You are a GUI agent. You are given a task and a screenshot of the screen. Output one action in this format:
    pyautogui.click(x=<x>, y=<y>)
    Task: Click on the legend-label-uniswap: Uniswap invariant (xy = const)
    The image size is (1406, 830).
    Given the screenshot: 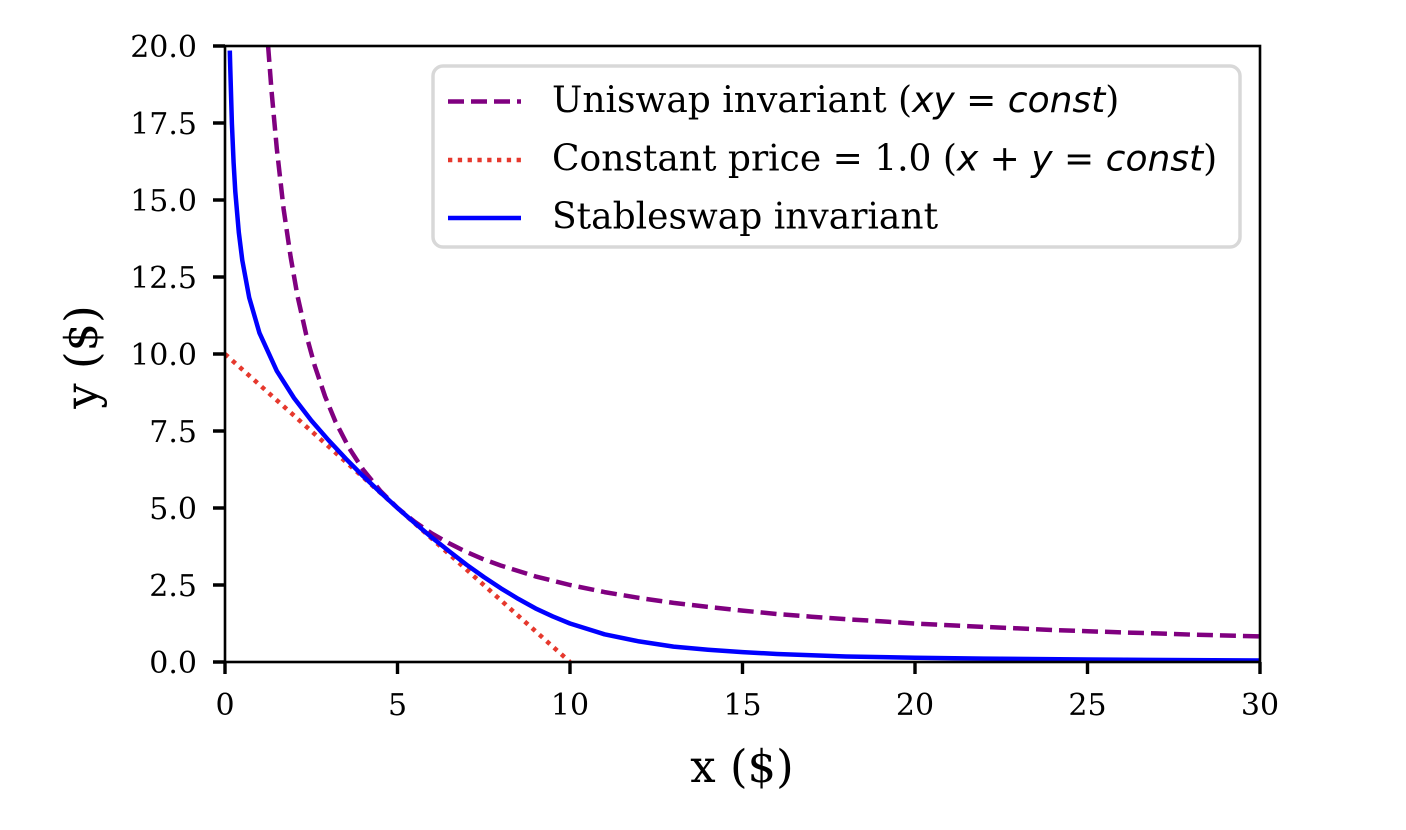 What is the action you would take?
    pyautogui.click(x=835, y=100)
    